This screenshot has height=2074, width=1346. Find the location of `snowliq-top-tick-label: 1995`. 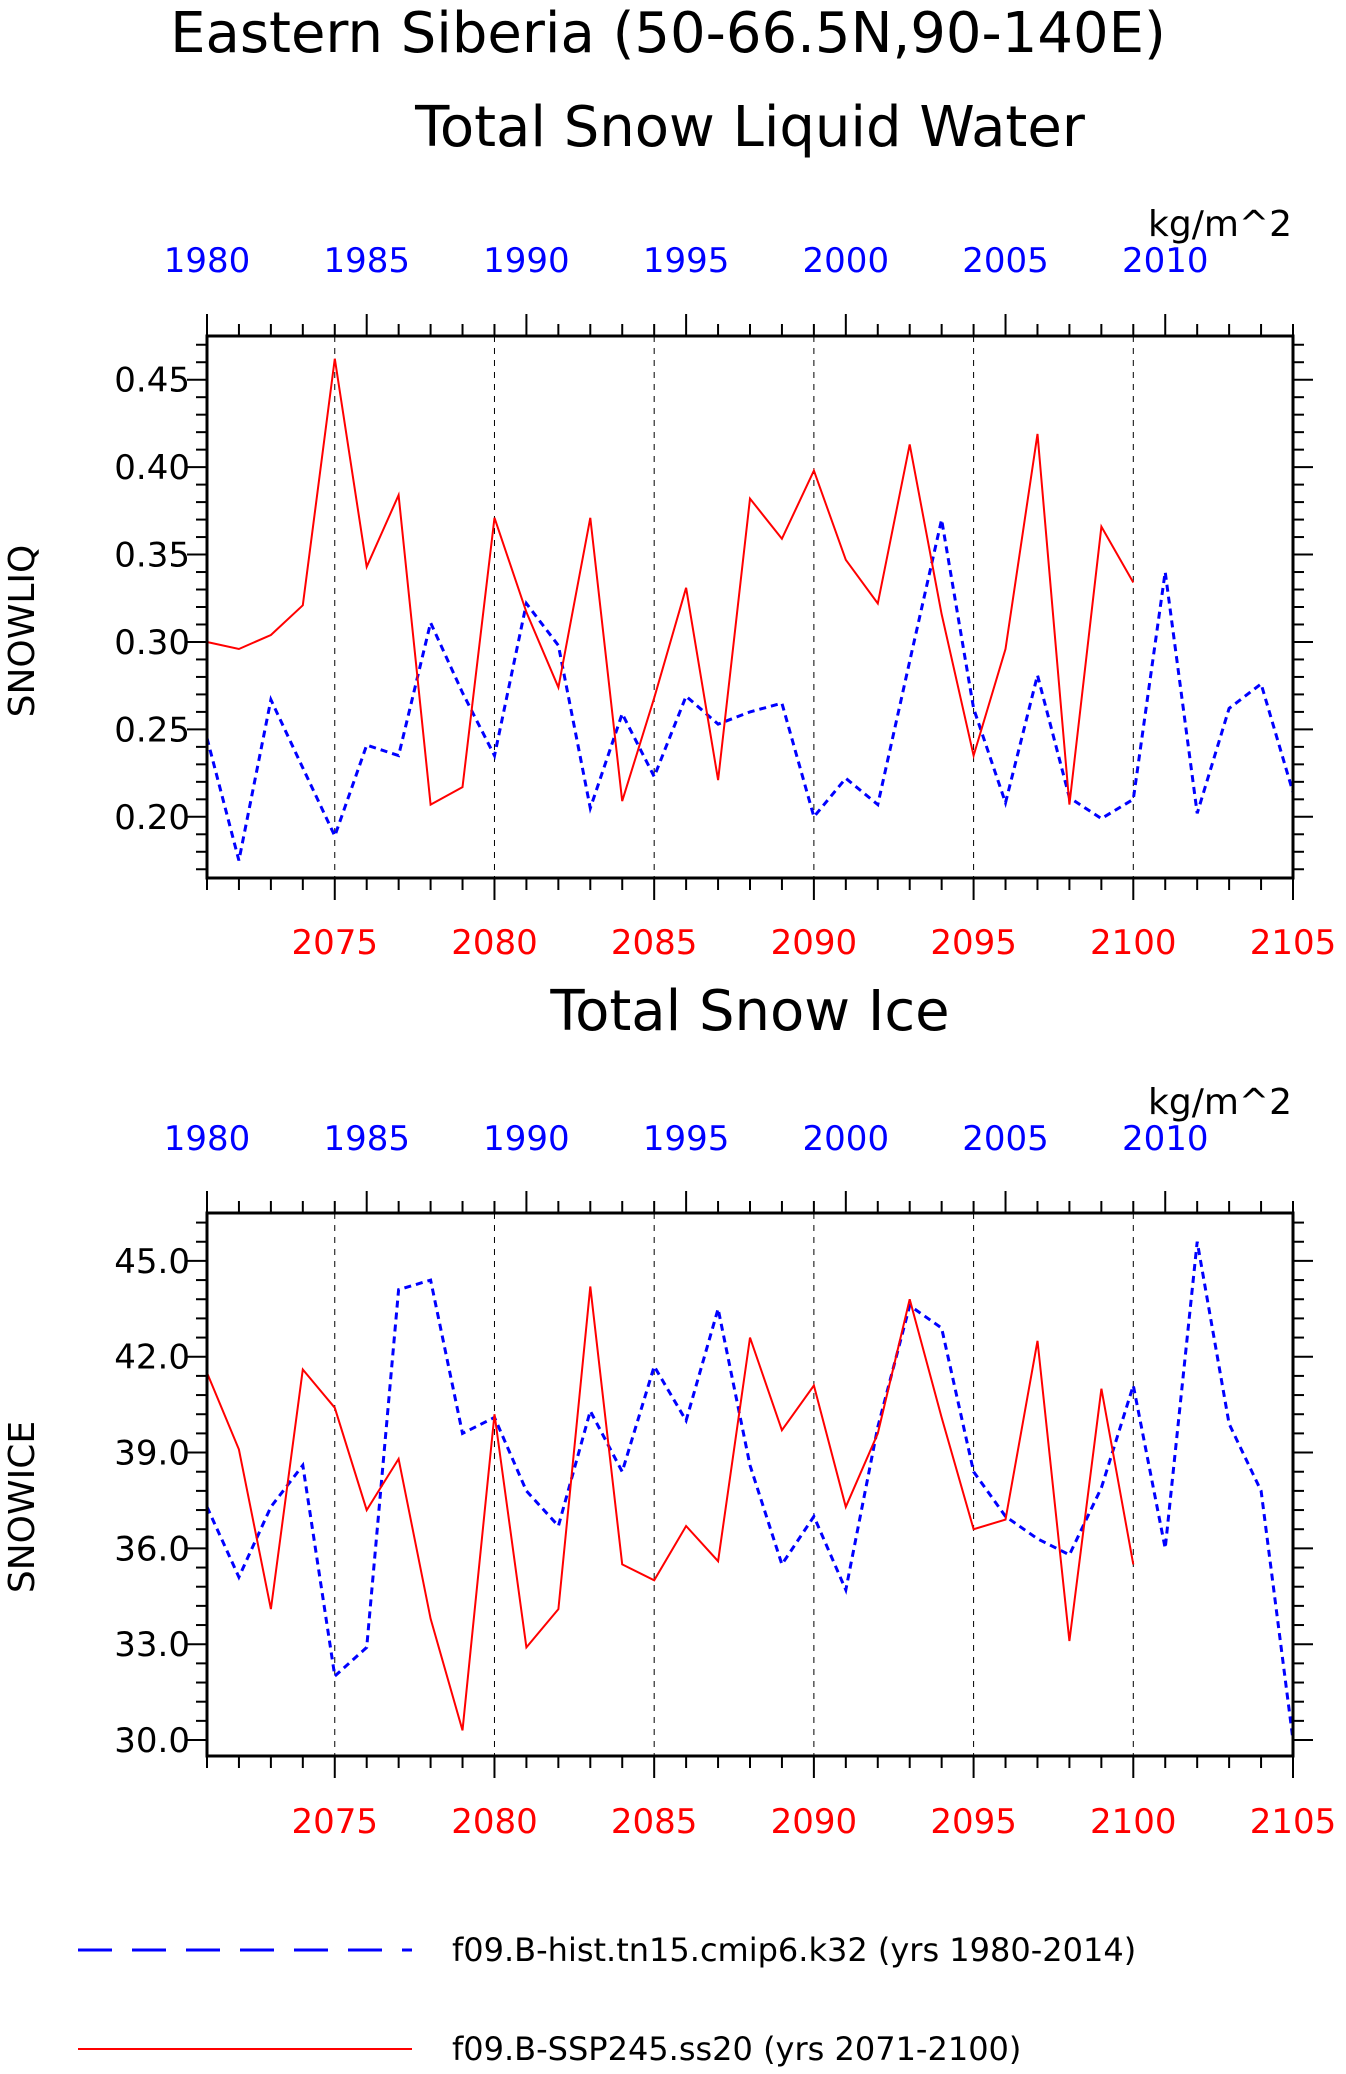

snowliq-top-tick-label: 1995 is located at coordinates (686, 261).